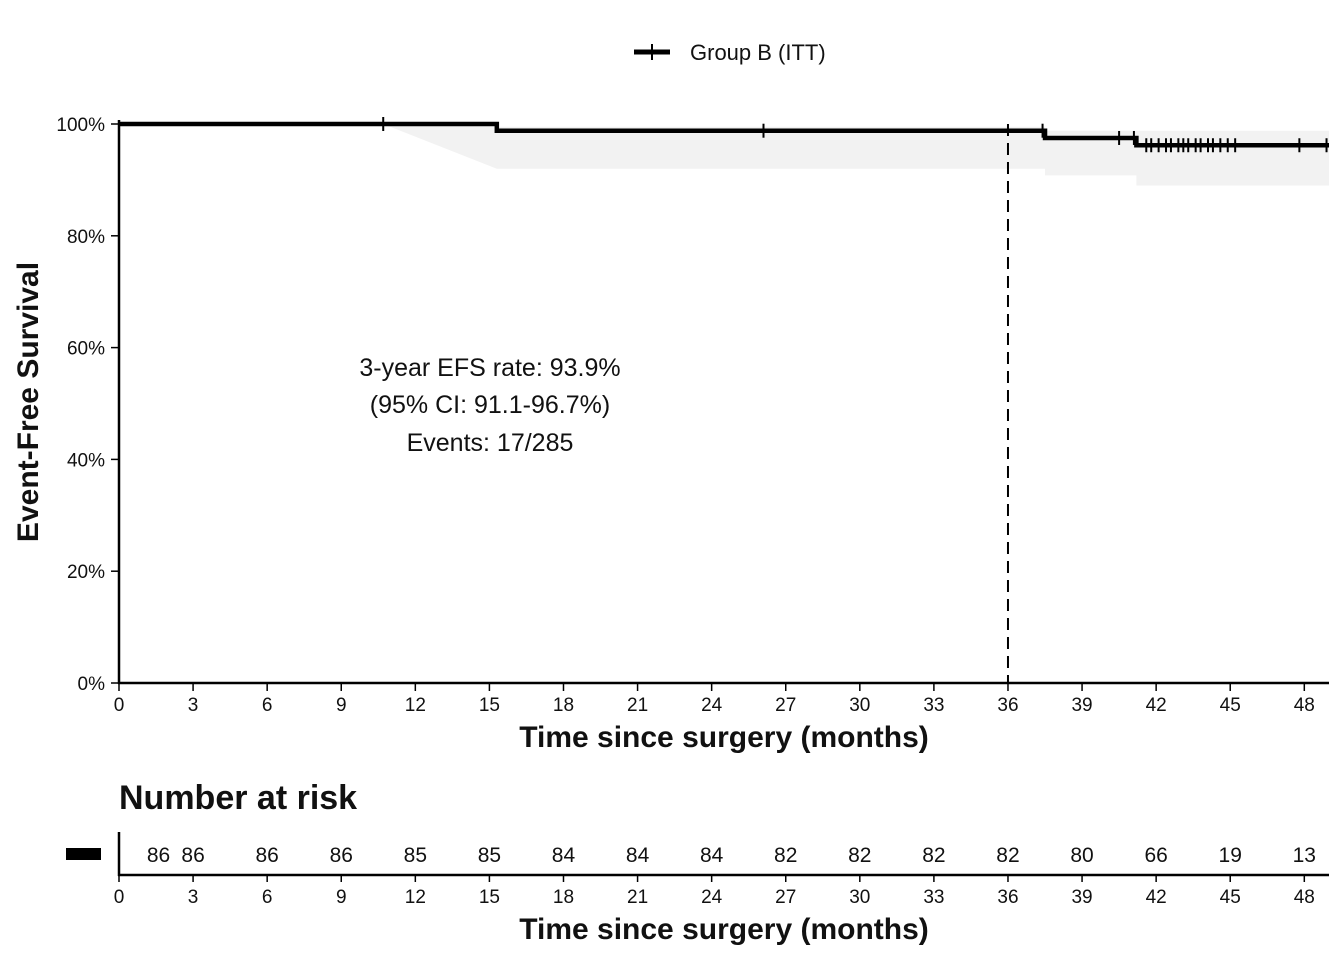  I want to click on x-tick-label: 36, so click(1007, 705).